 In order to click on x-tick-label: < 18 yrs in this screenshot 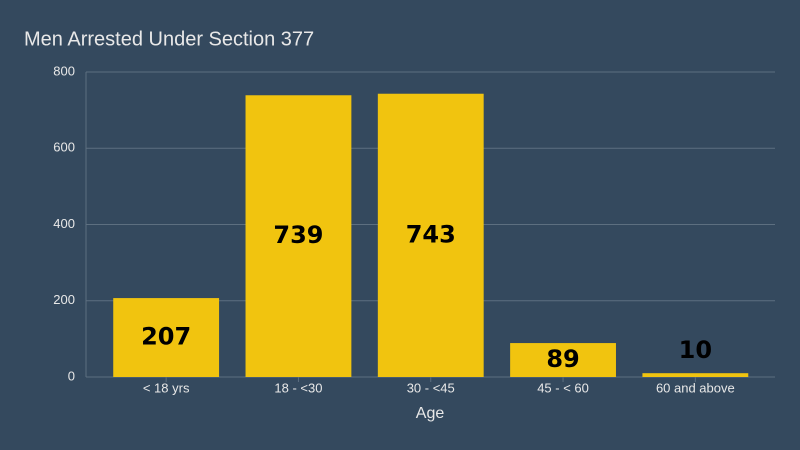, I will do `click(166, 387)`.